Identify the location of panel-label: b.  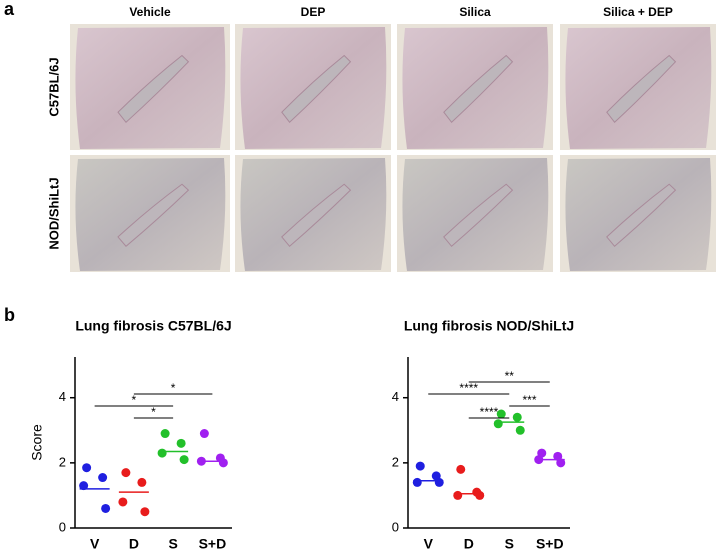
(9, 315).